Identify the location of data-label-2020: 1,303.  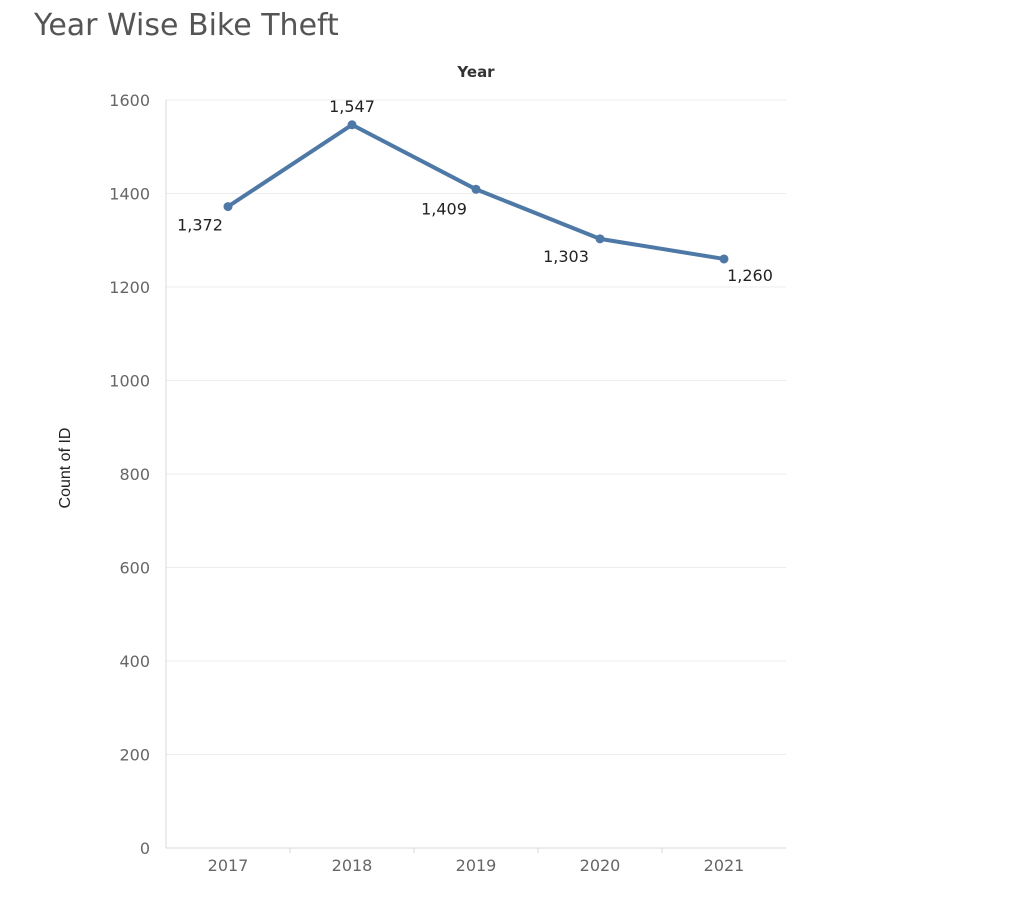
(566, 256).